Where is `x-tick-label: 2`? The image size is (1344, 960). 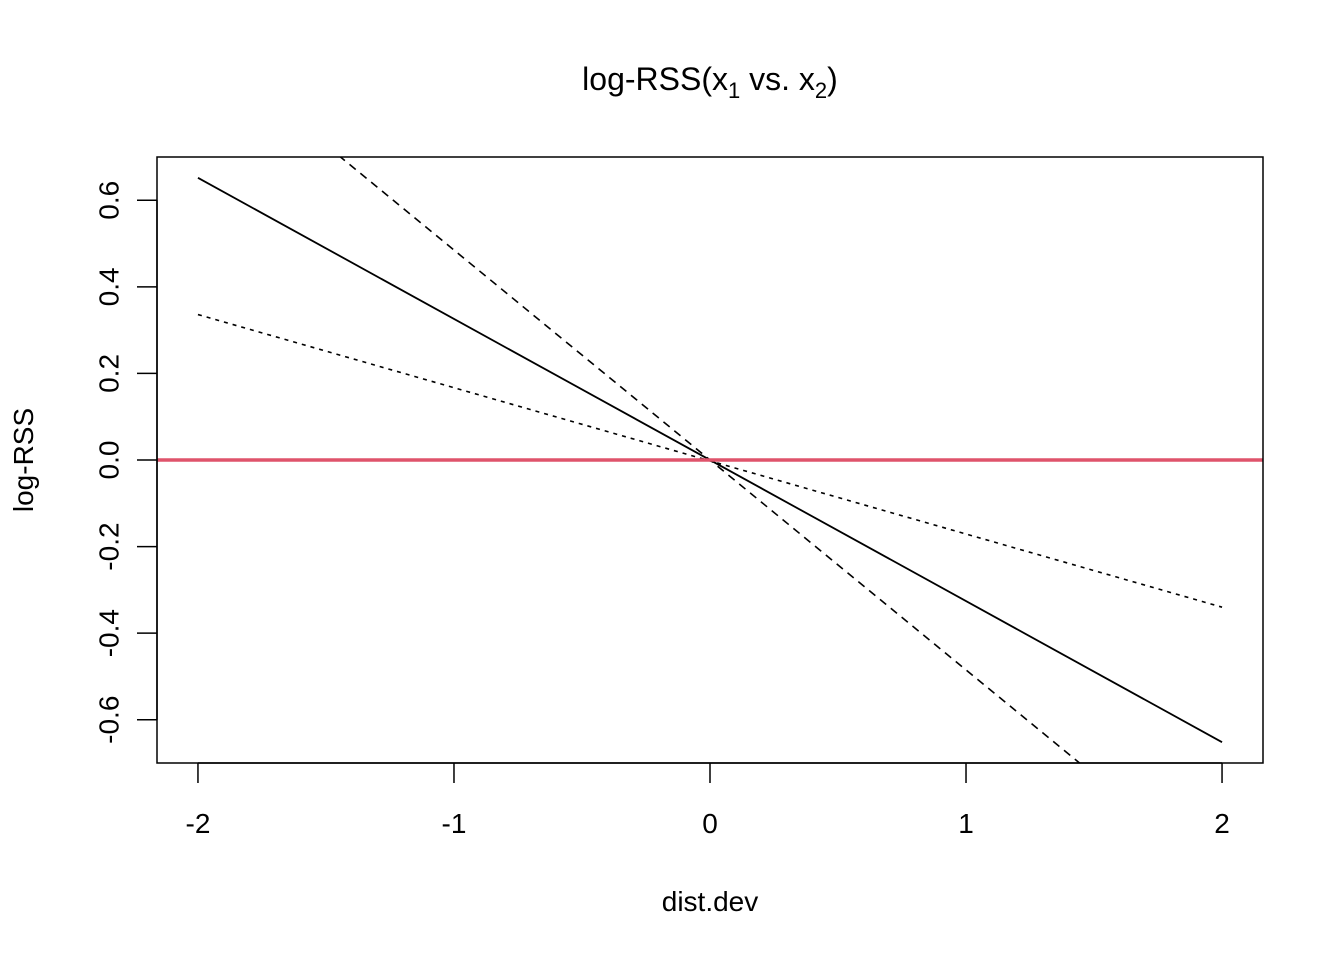 x-tick-label: 2 is located at coordinates (1222, 823).